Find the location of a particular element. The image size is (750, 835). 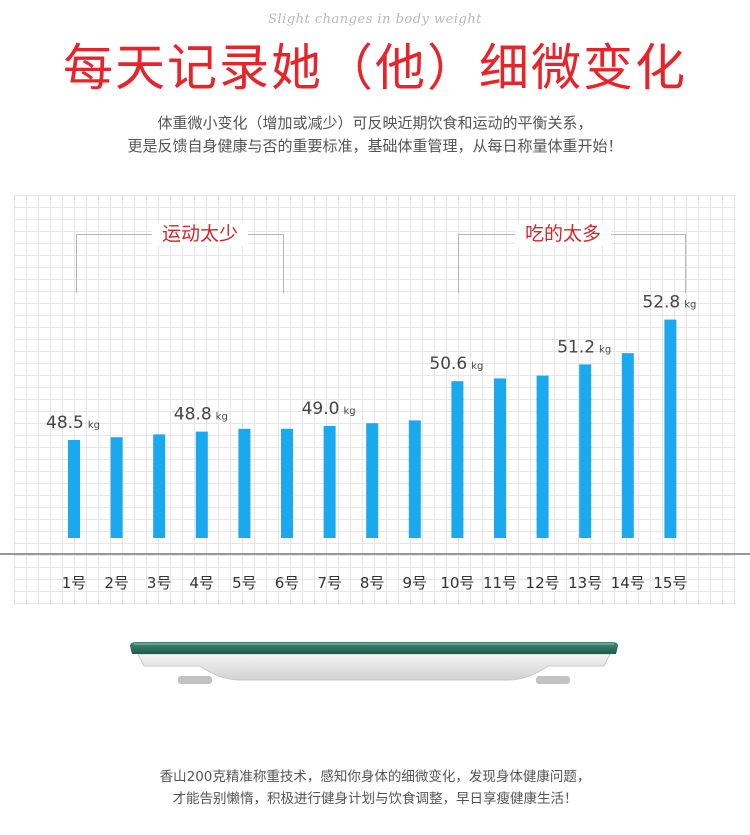

intro-line-1: 体重微小变化（增加或减少）可反映近期饮食和运动的平衡关系， is located at coordinates (375, 123).